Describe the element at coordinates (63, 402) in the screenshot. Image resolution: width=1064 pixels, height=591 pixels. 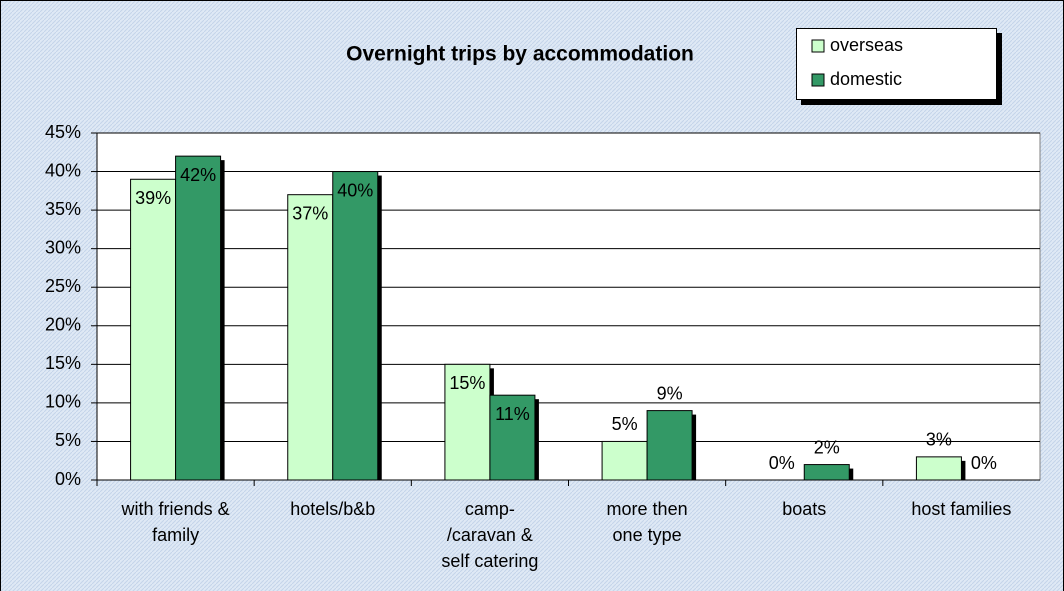
I see `y-tick-label: 10%` at that location.